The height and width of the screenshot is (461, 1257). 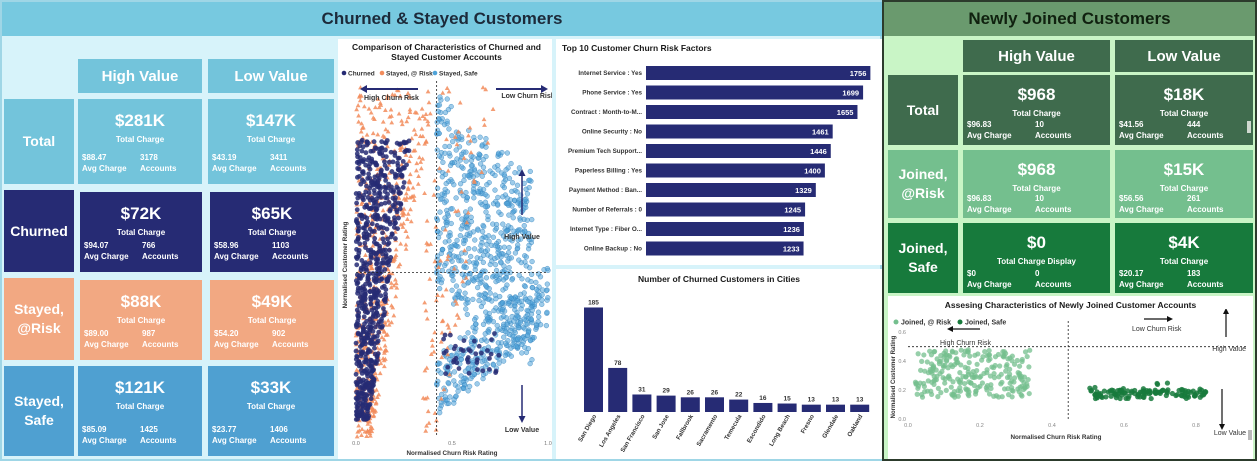 What do you see at coordinates (345, 264) in the screenshot?
I see `y-axis-label: Normalised Customer Rating` at bounding box center [345, 264].